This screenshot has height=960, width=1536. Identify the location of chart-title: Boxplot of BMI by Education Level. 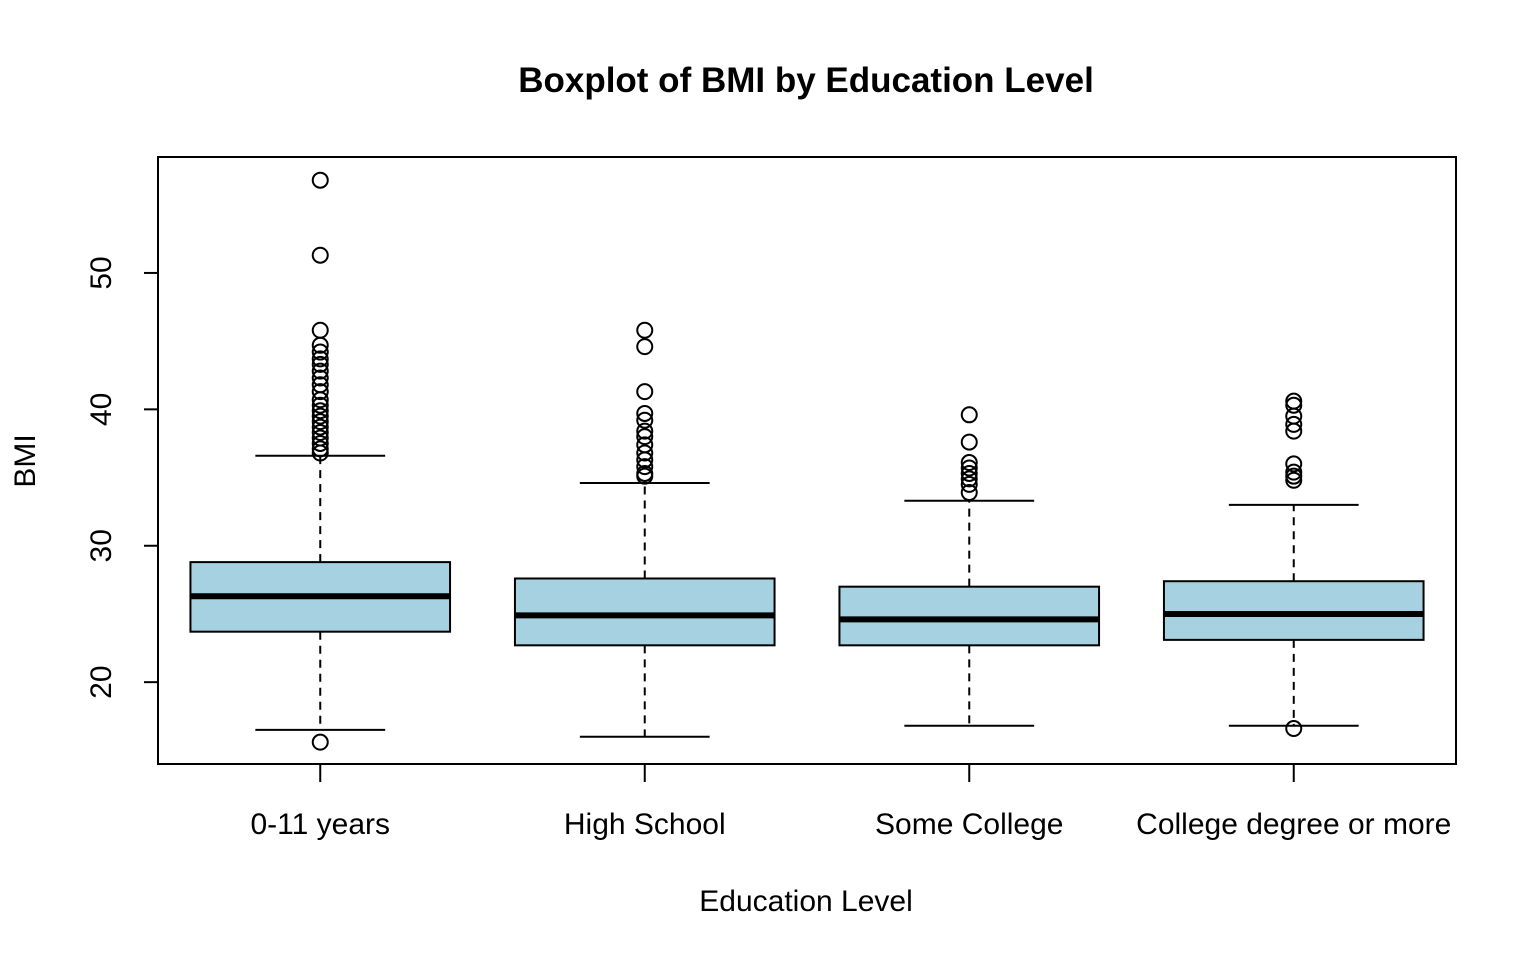
(806, 80).